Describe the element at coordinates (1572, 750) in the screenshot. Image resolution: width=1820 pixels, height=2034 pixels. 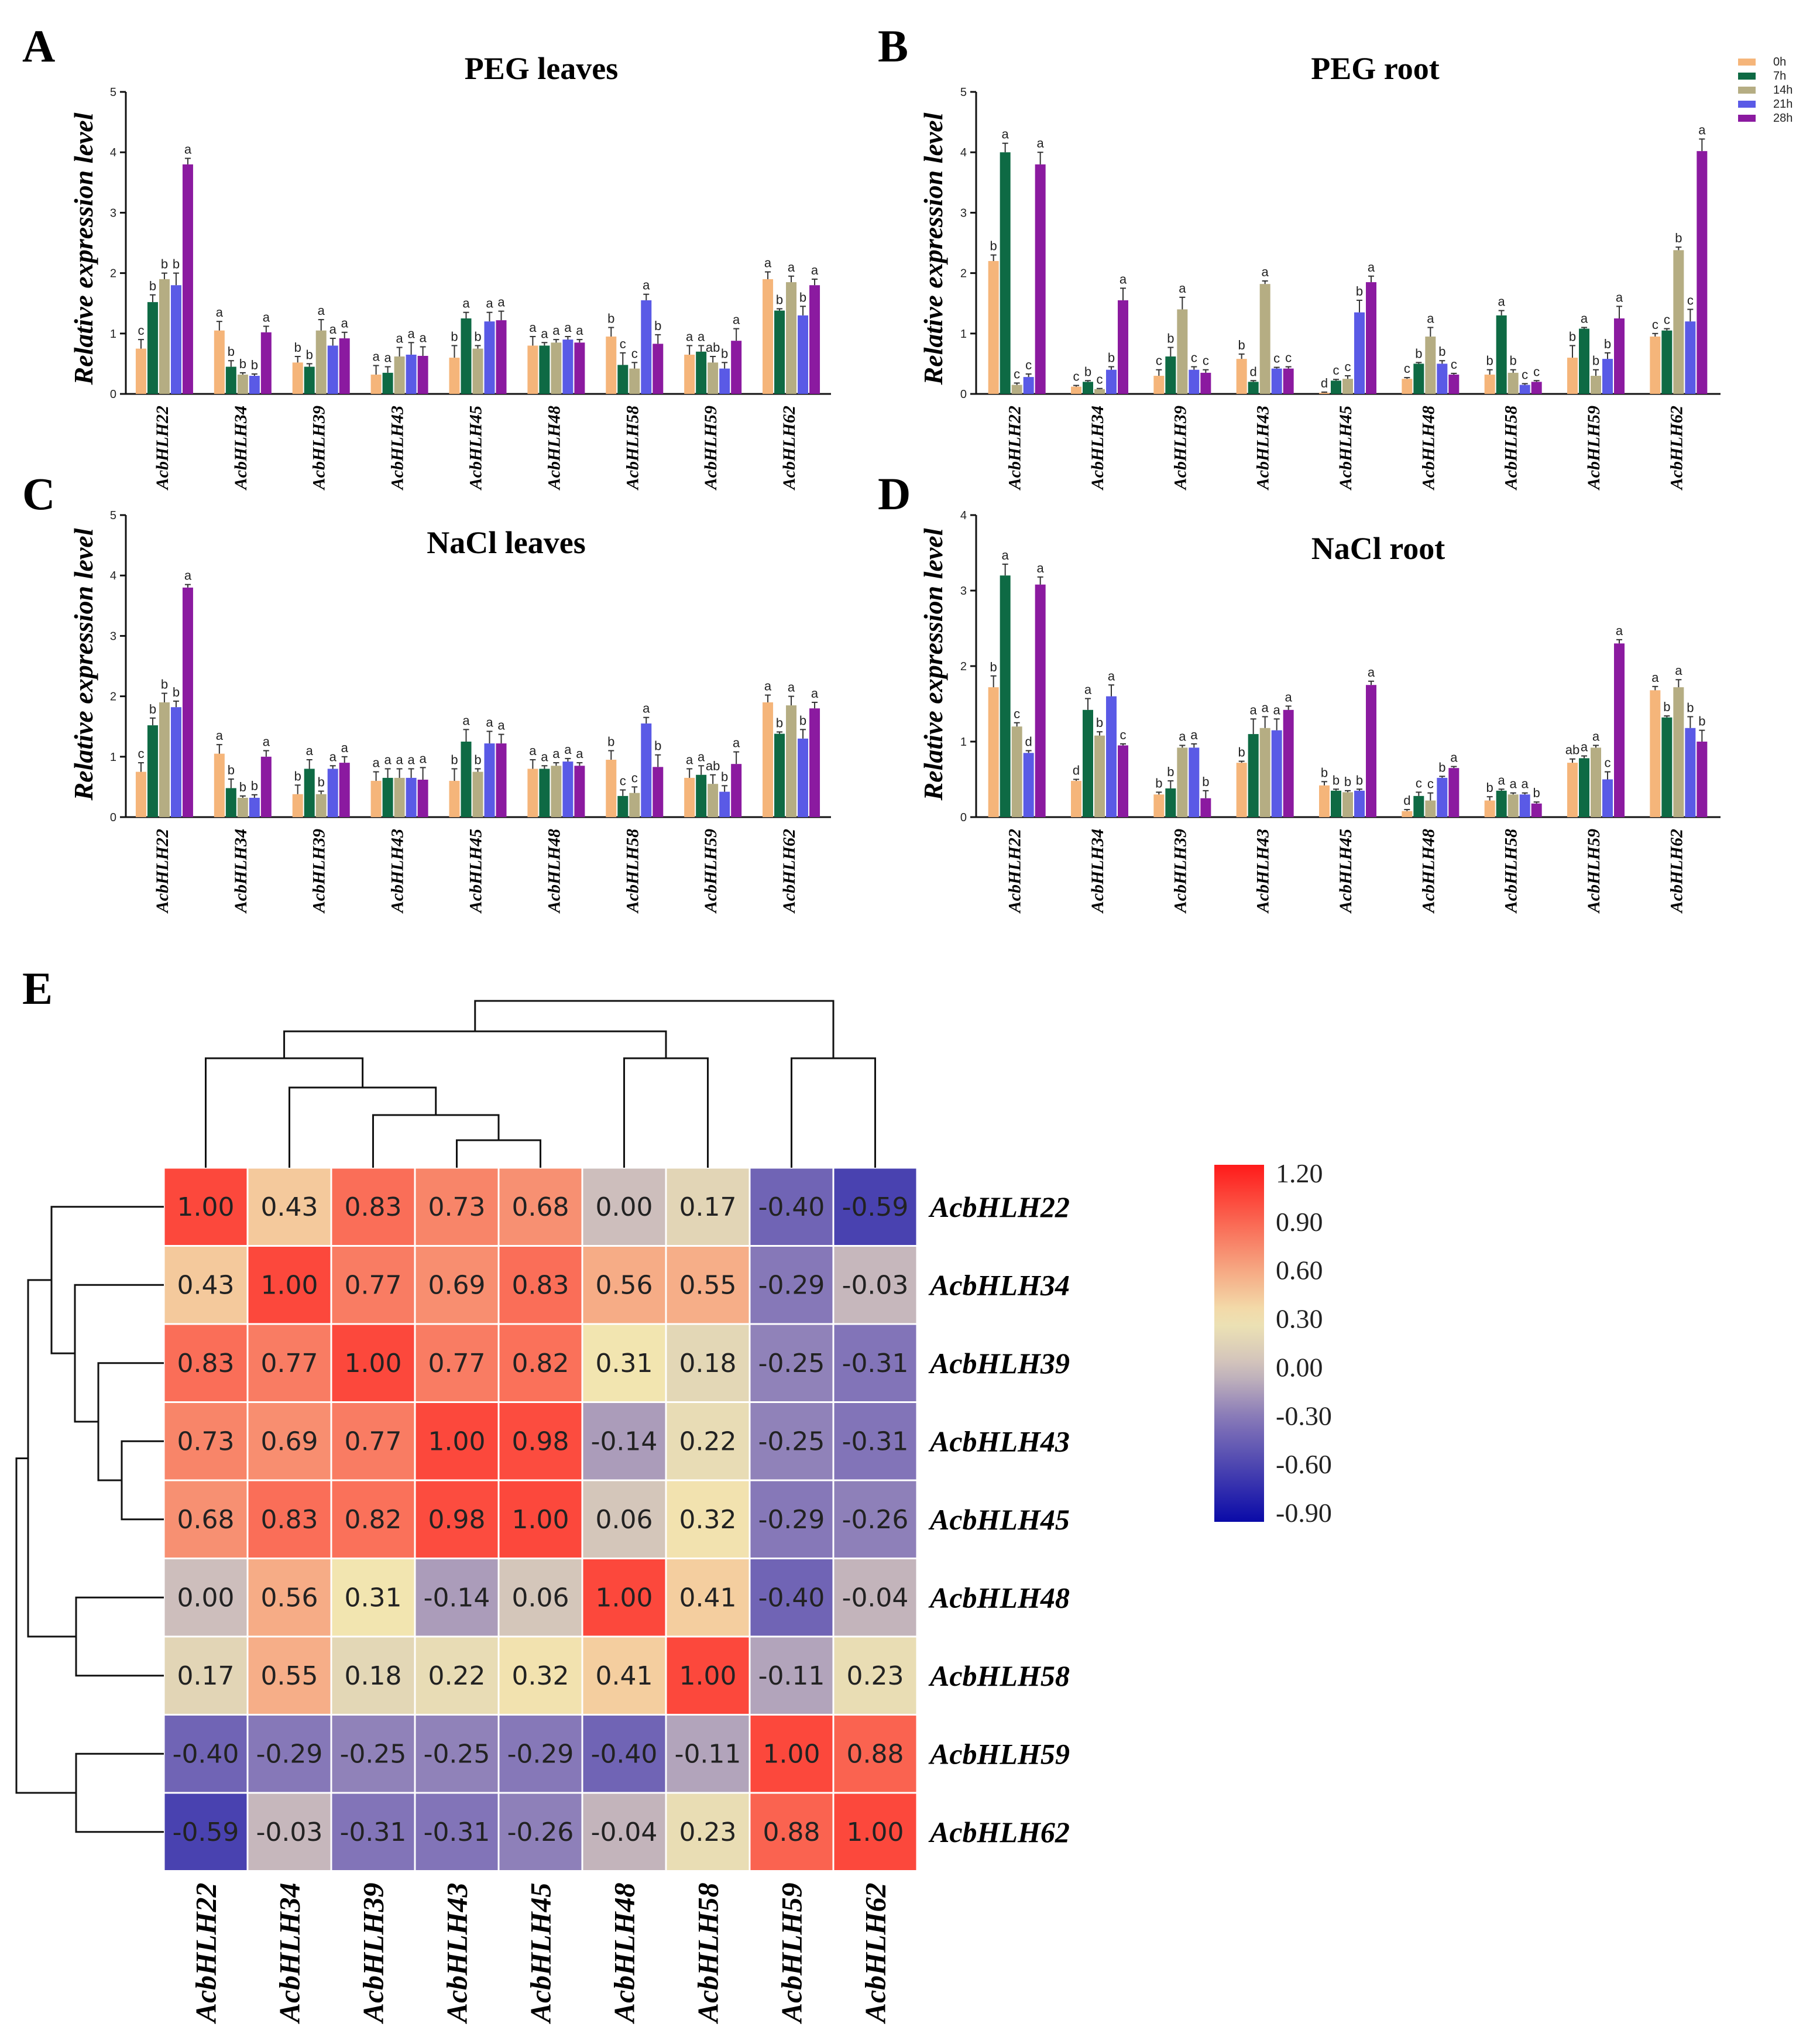
I see `significance-letter: ab` at that location.